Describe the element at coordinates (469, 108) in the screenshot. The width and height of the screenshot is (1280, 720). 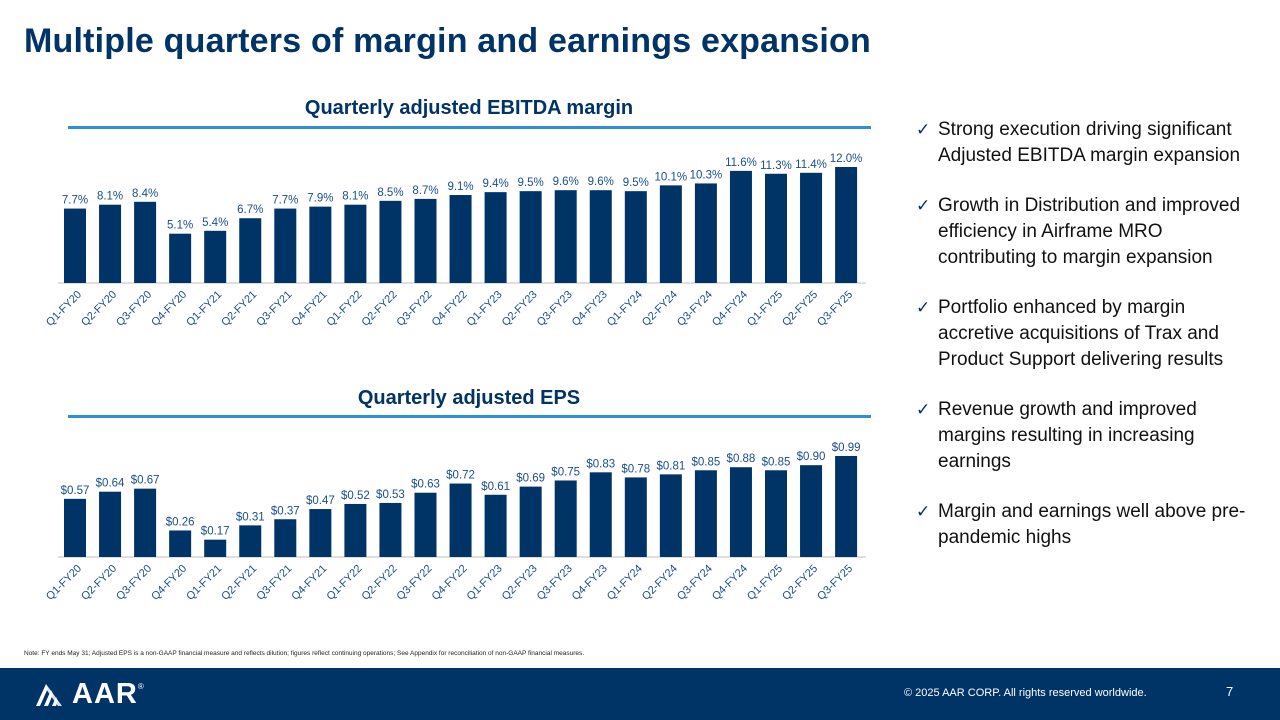
I see `ebitda-chart-title: Quarterly adjusted EBITDA margin` at that location.